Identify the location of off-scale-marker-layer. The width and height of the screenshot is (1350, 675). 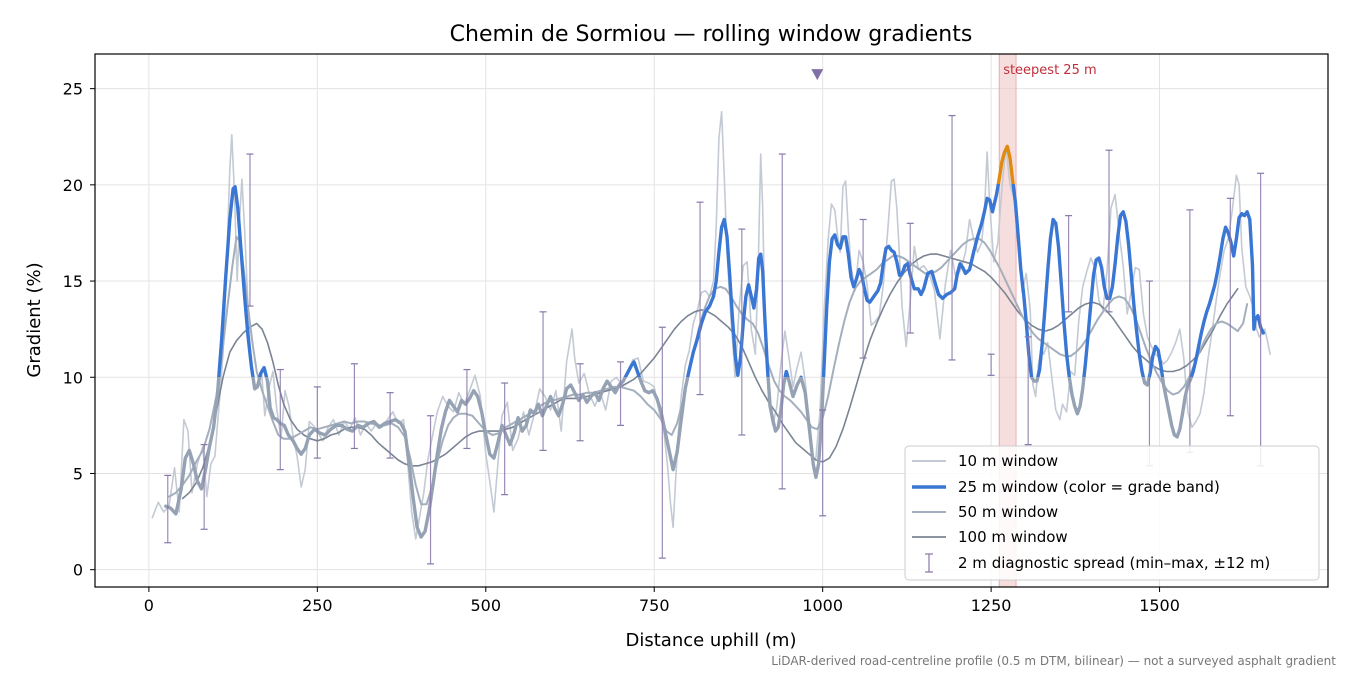
(817, 75).